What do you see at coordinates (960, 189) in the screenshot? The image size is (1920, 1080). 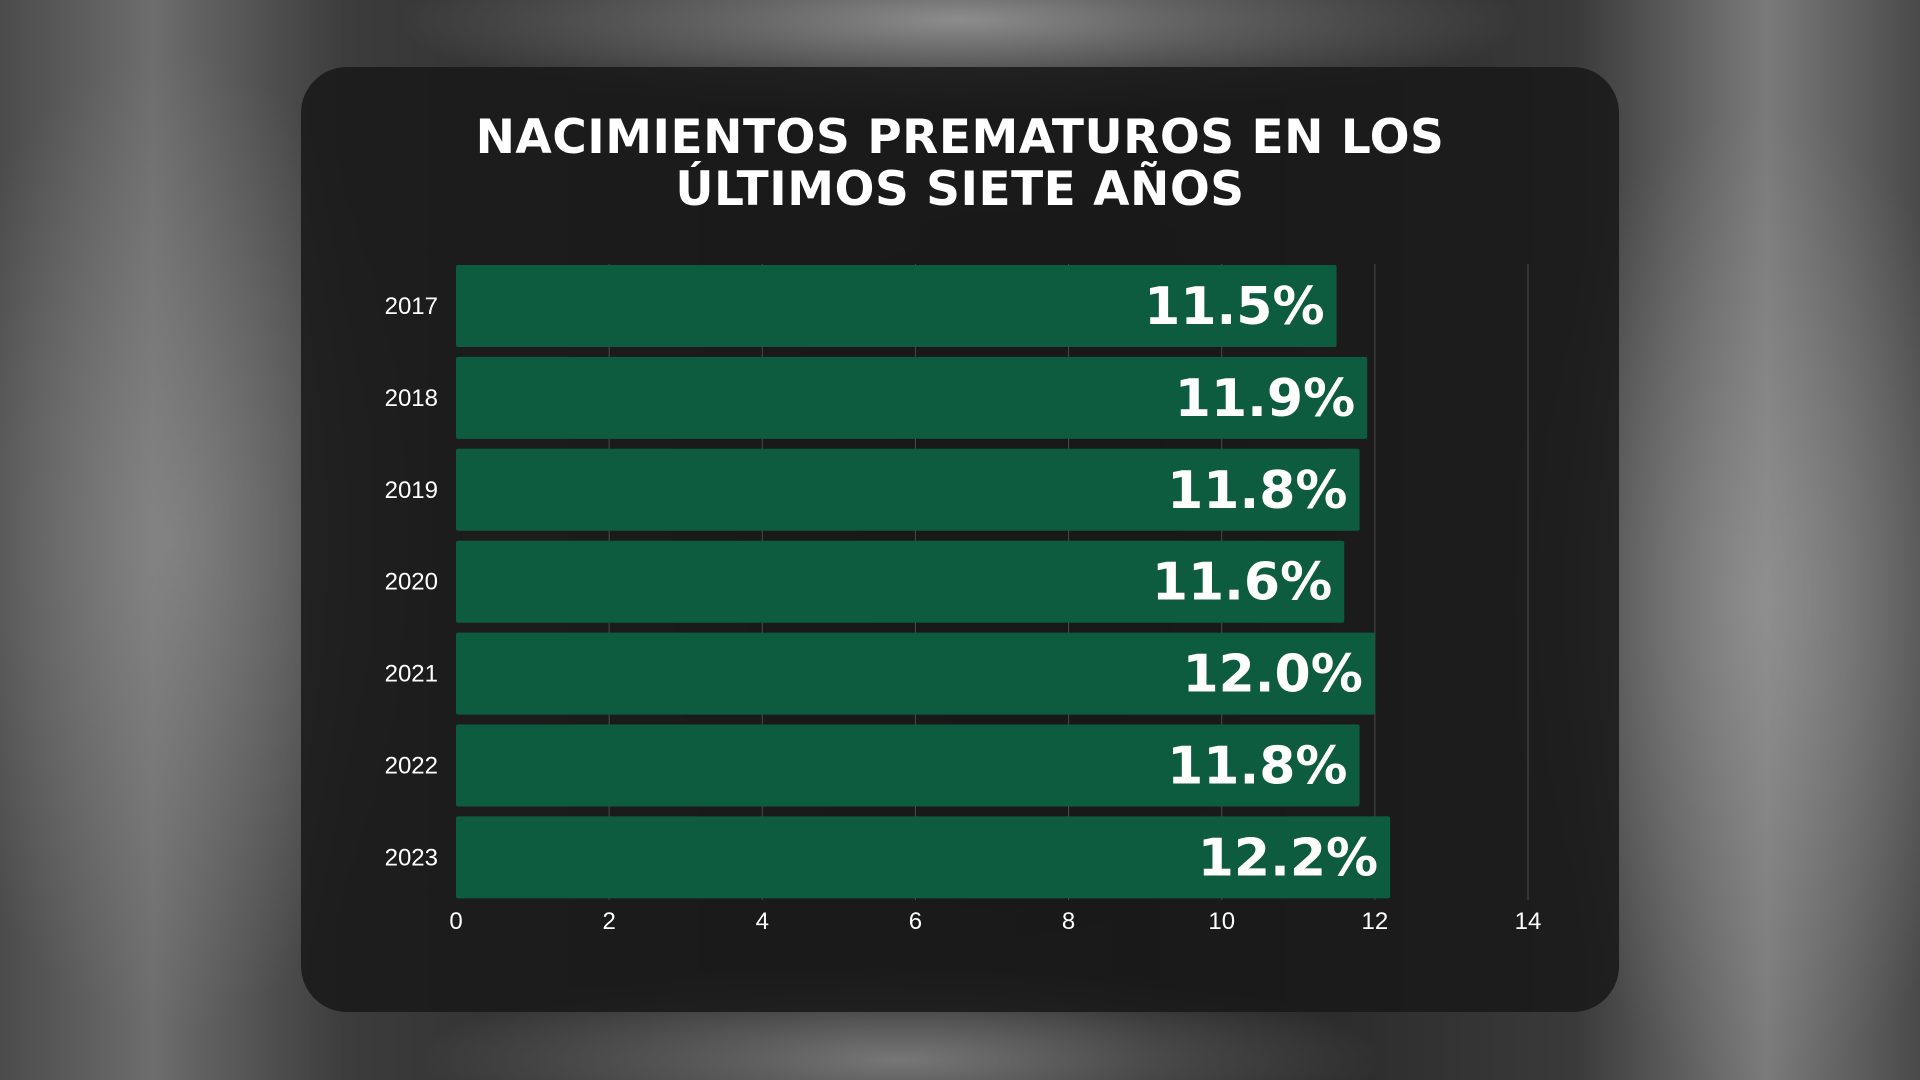 I see `chart-title-line-2: ÚLTIMOS SIETE AÑOS` at bounding box center [960, 189].